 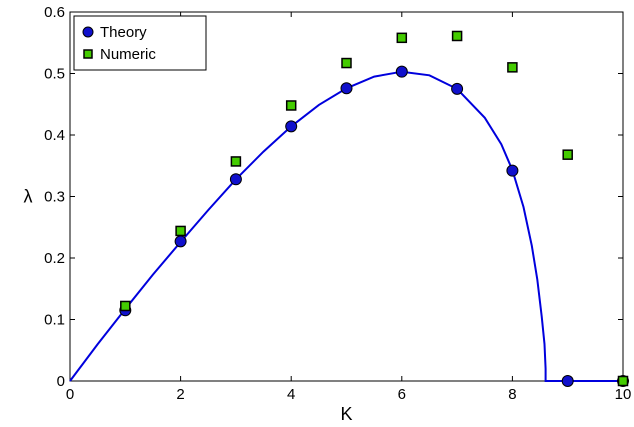 I want to click on y-axis-label: λ, so click(x=28, y=197).